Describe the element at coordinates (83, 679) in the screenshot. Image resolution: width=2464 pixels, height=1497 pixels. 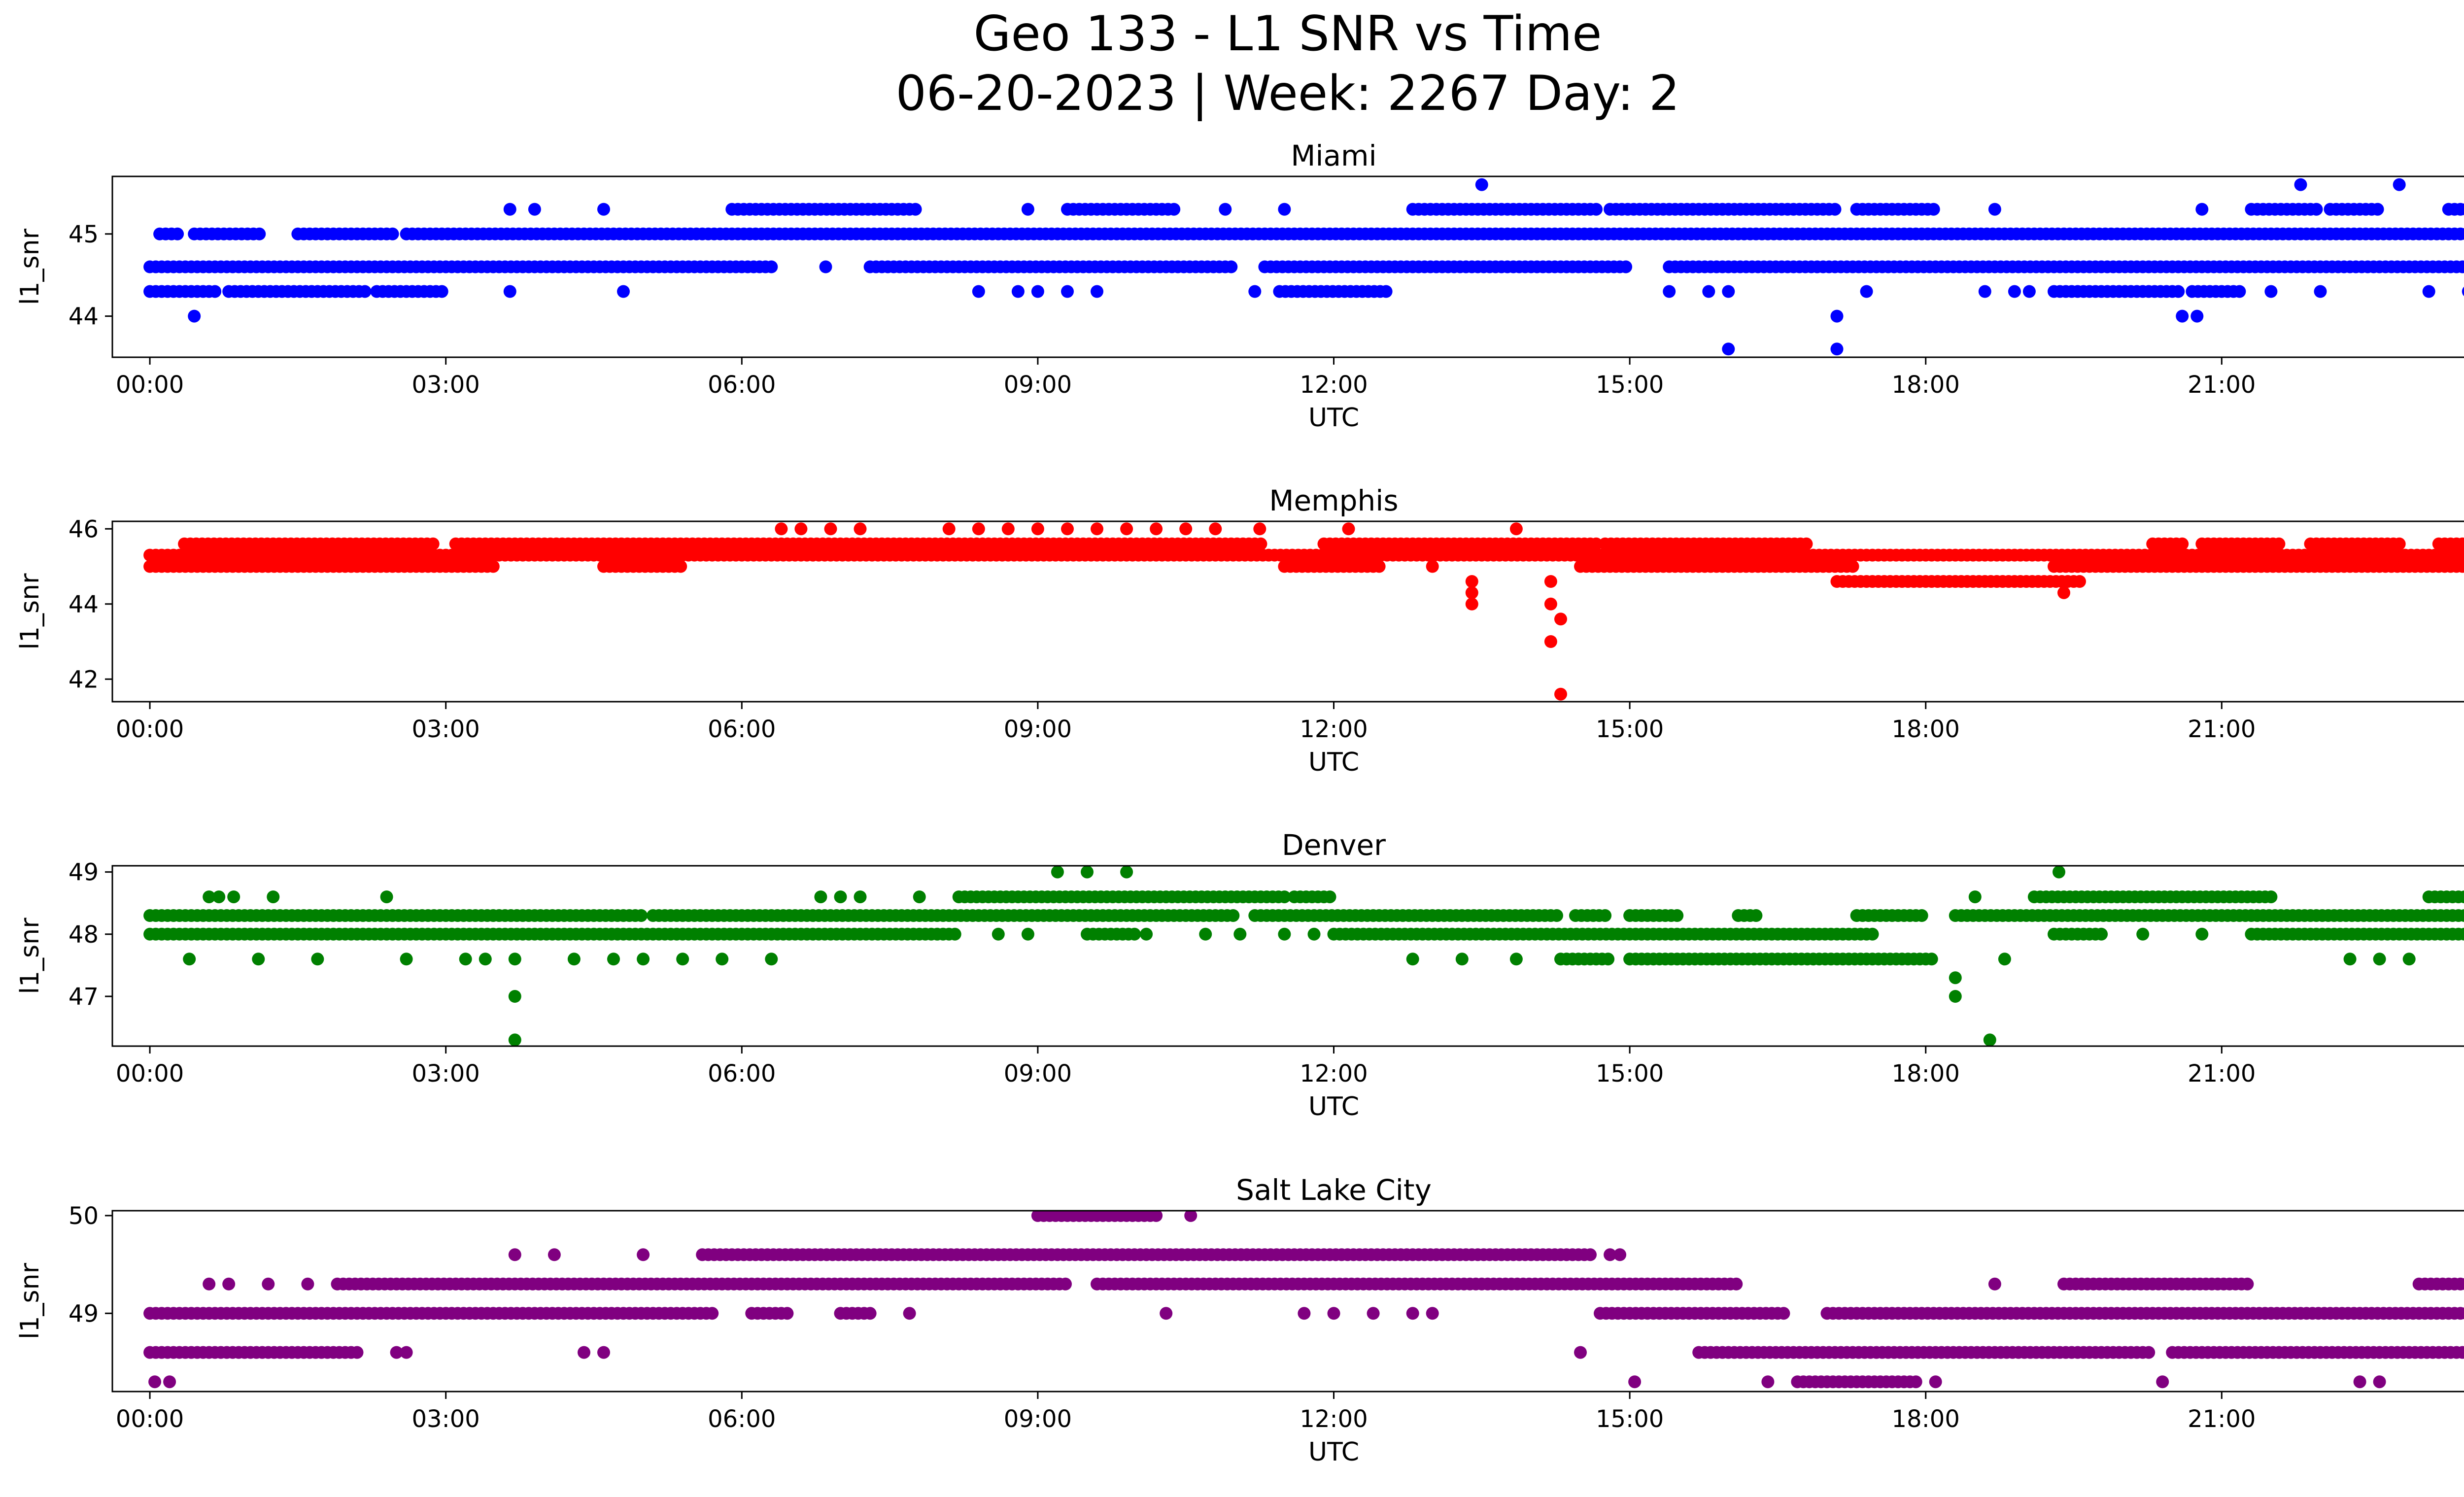
I see `y-tick-label: 42` at that location.